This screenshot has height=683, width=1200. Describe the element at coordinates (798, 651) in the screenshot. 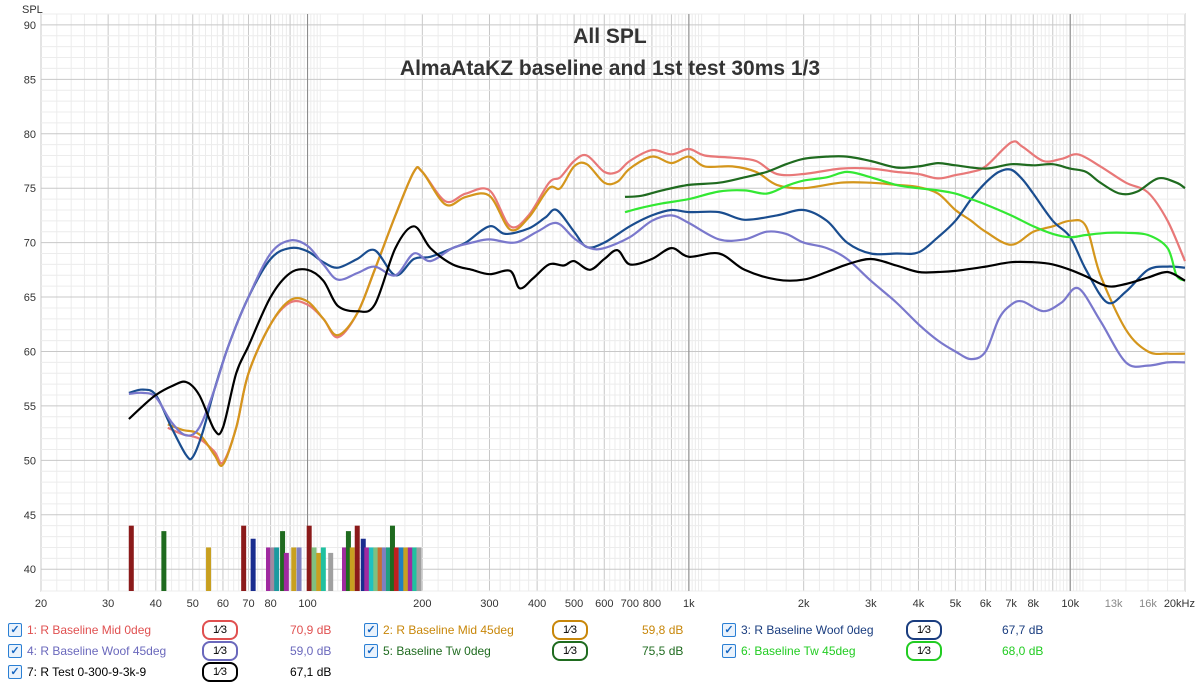

I see `legend-label-6: 6: Baseline Tw 45deg` at that location.